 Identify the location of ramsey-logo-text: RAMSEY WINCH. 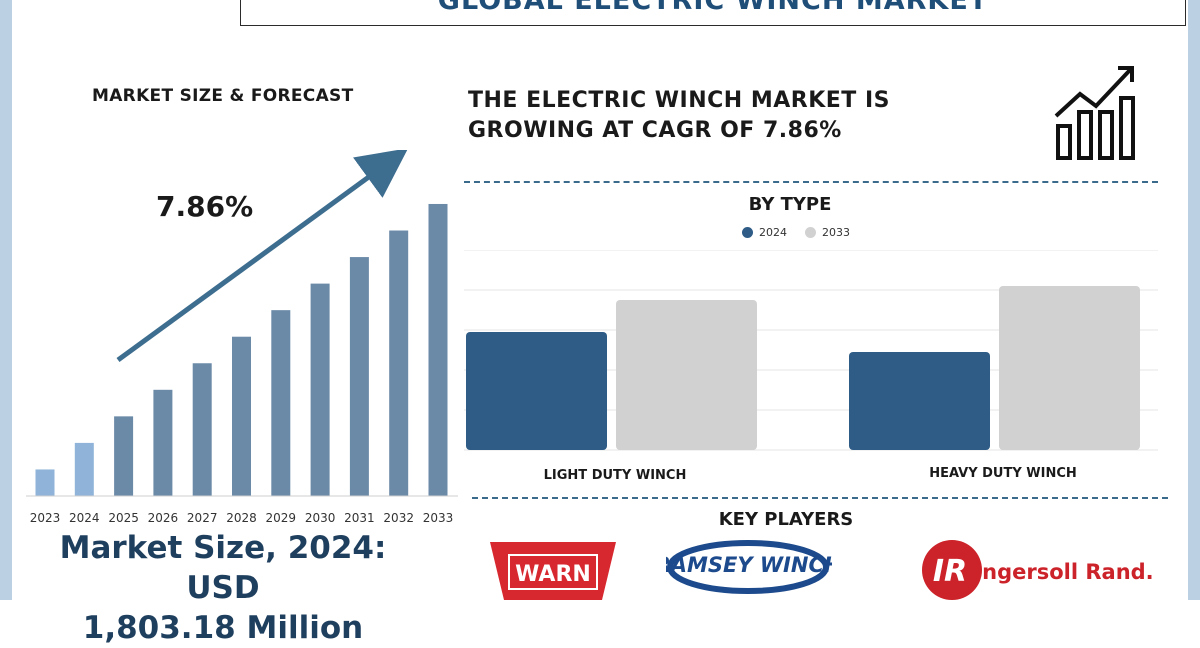
(749, 565).